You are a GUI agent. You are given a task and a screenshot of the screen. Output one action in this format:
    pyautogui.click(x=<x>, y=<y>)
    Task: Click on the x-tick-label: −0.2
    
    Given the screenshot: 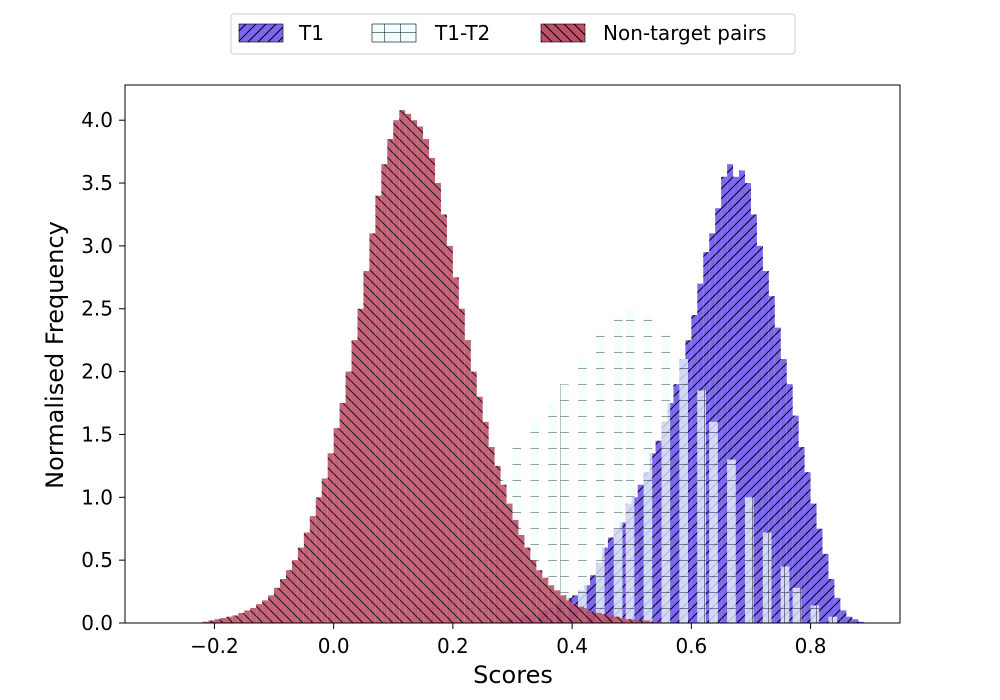 What is the action you would take?
    pyautogui.click(x=214, y=646)
    